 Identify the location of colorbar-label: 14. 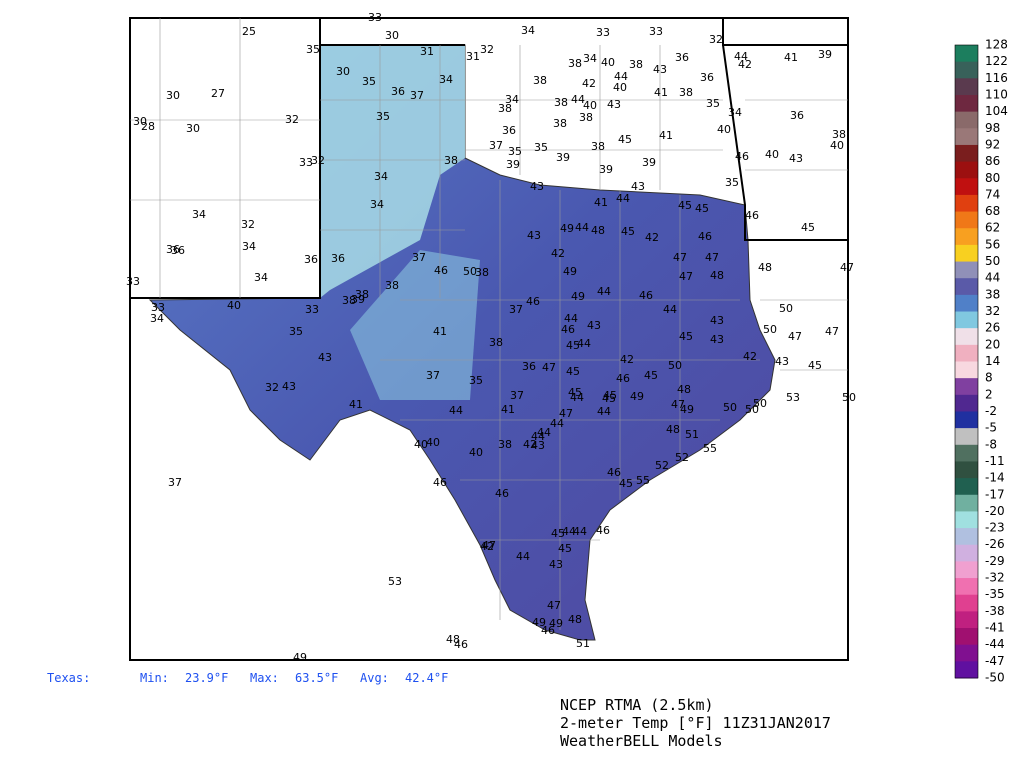
(992, 361).